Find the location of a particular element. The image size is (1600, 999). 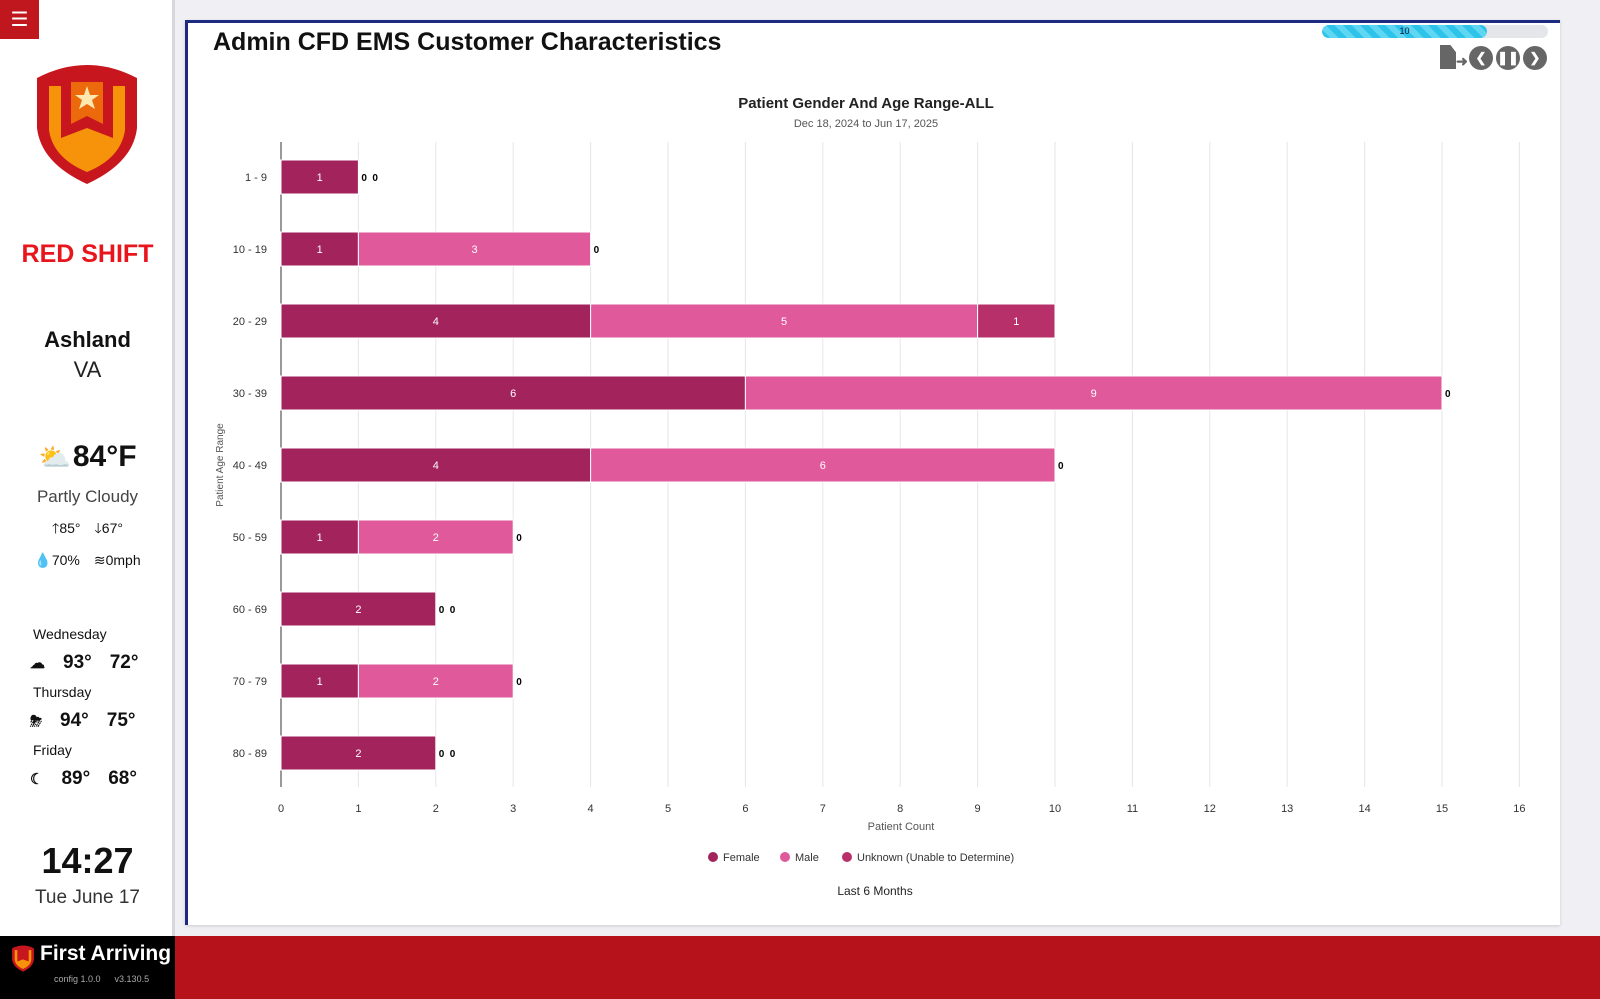

x-tick-label: 11 is located at coordinates (1132, 809).